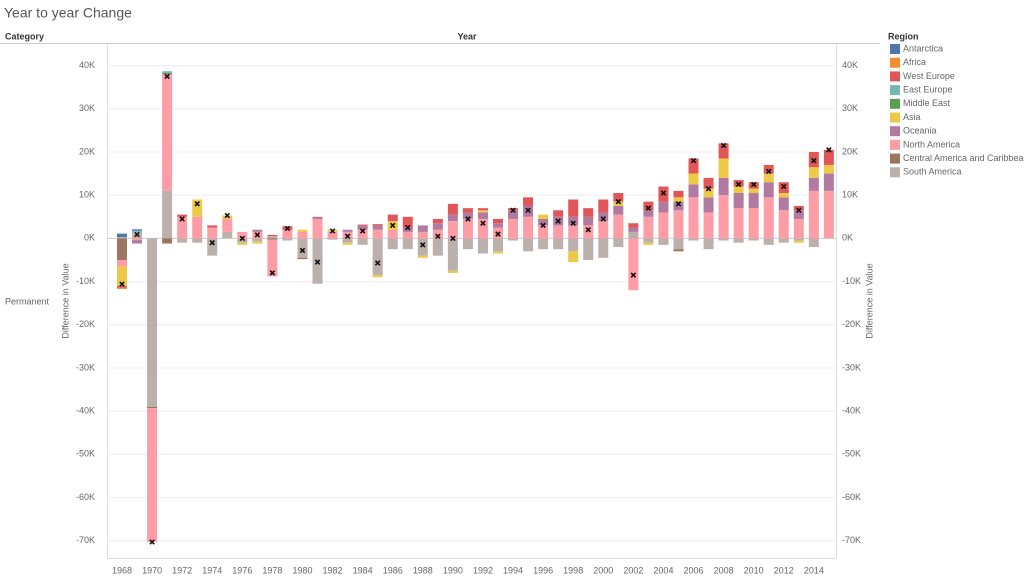 The width and height of the screenshot is (1024, 578). I want to click on y2-tick-label: -10K, so click(851, 281).